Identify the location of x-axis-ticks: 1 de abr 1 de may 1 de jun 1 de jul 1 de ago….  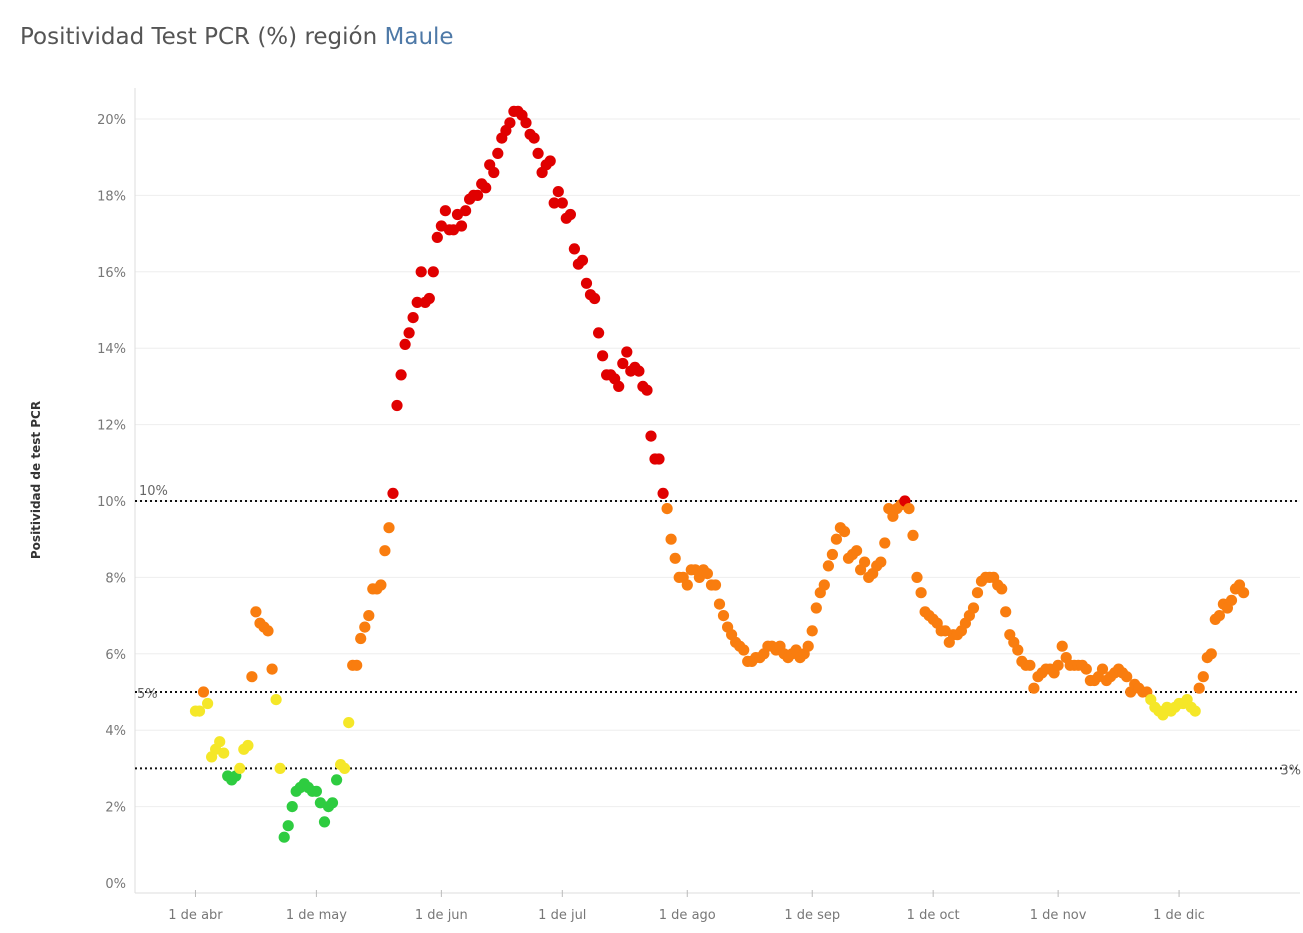
(686, 906).